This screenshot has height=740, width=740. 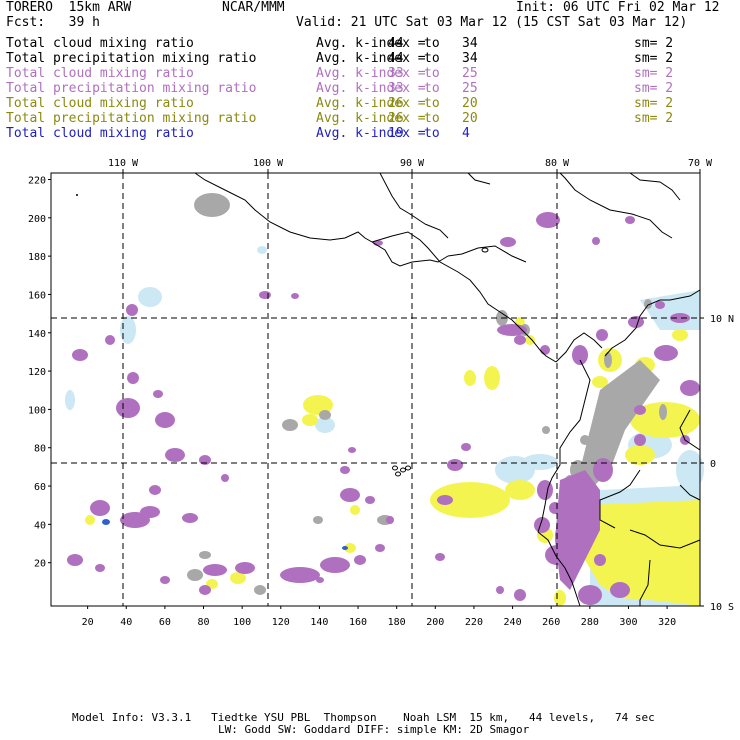 What do you see at coordinates (53, 22) in the screenshot?
I see `forecast-hour: Fcst: 39 h` at bounding box center [53, 22].